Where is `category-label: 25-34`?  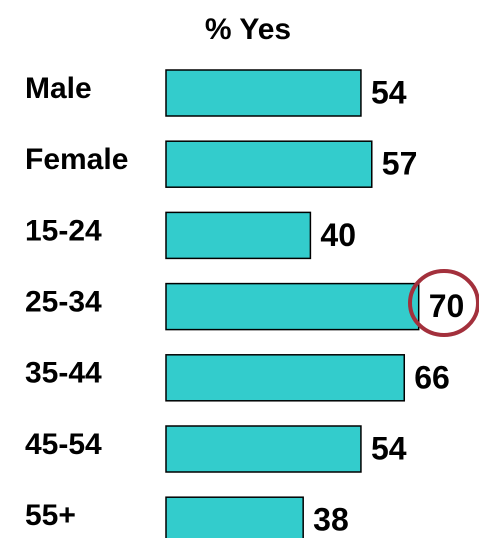 category-label: 25-34 is located at coordinates (63, 302).